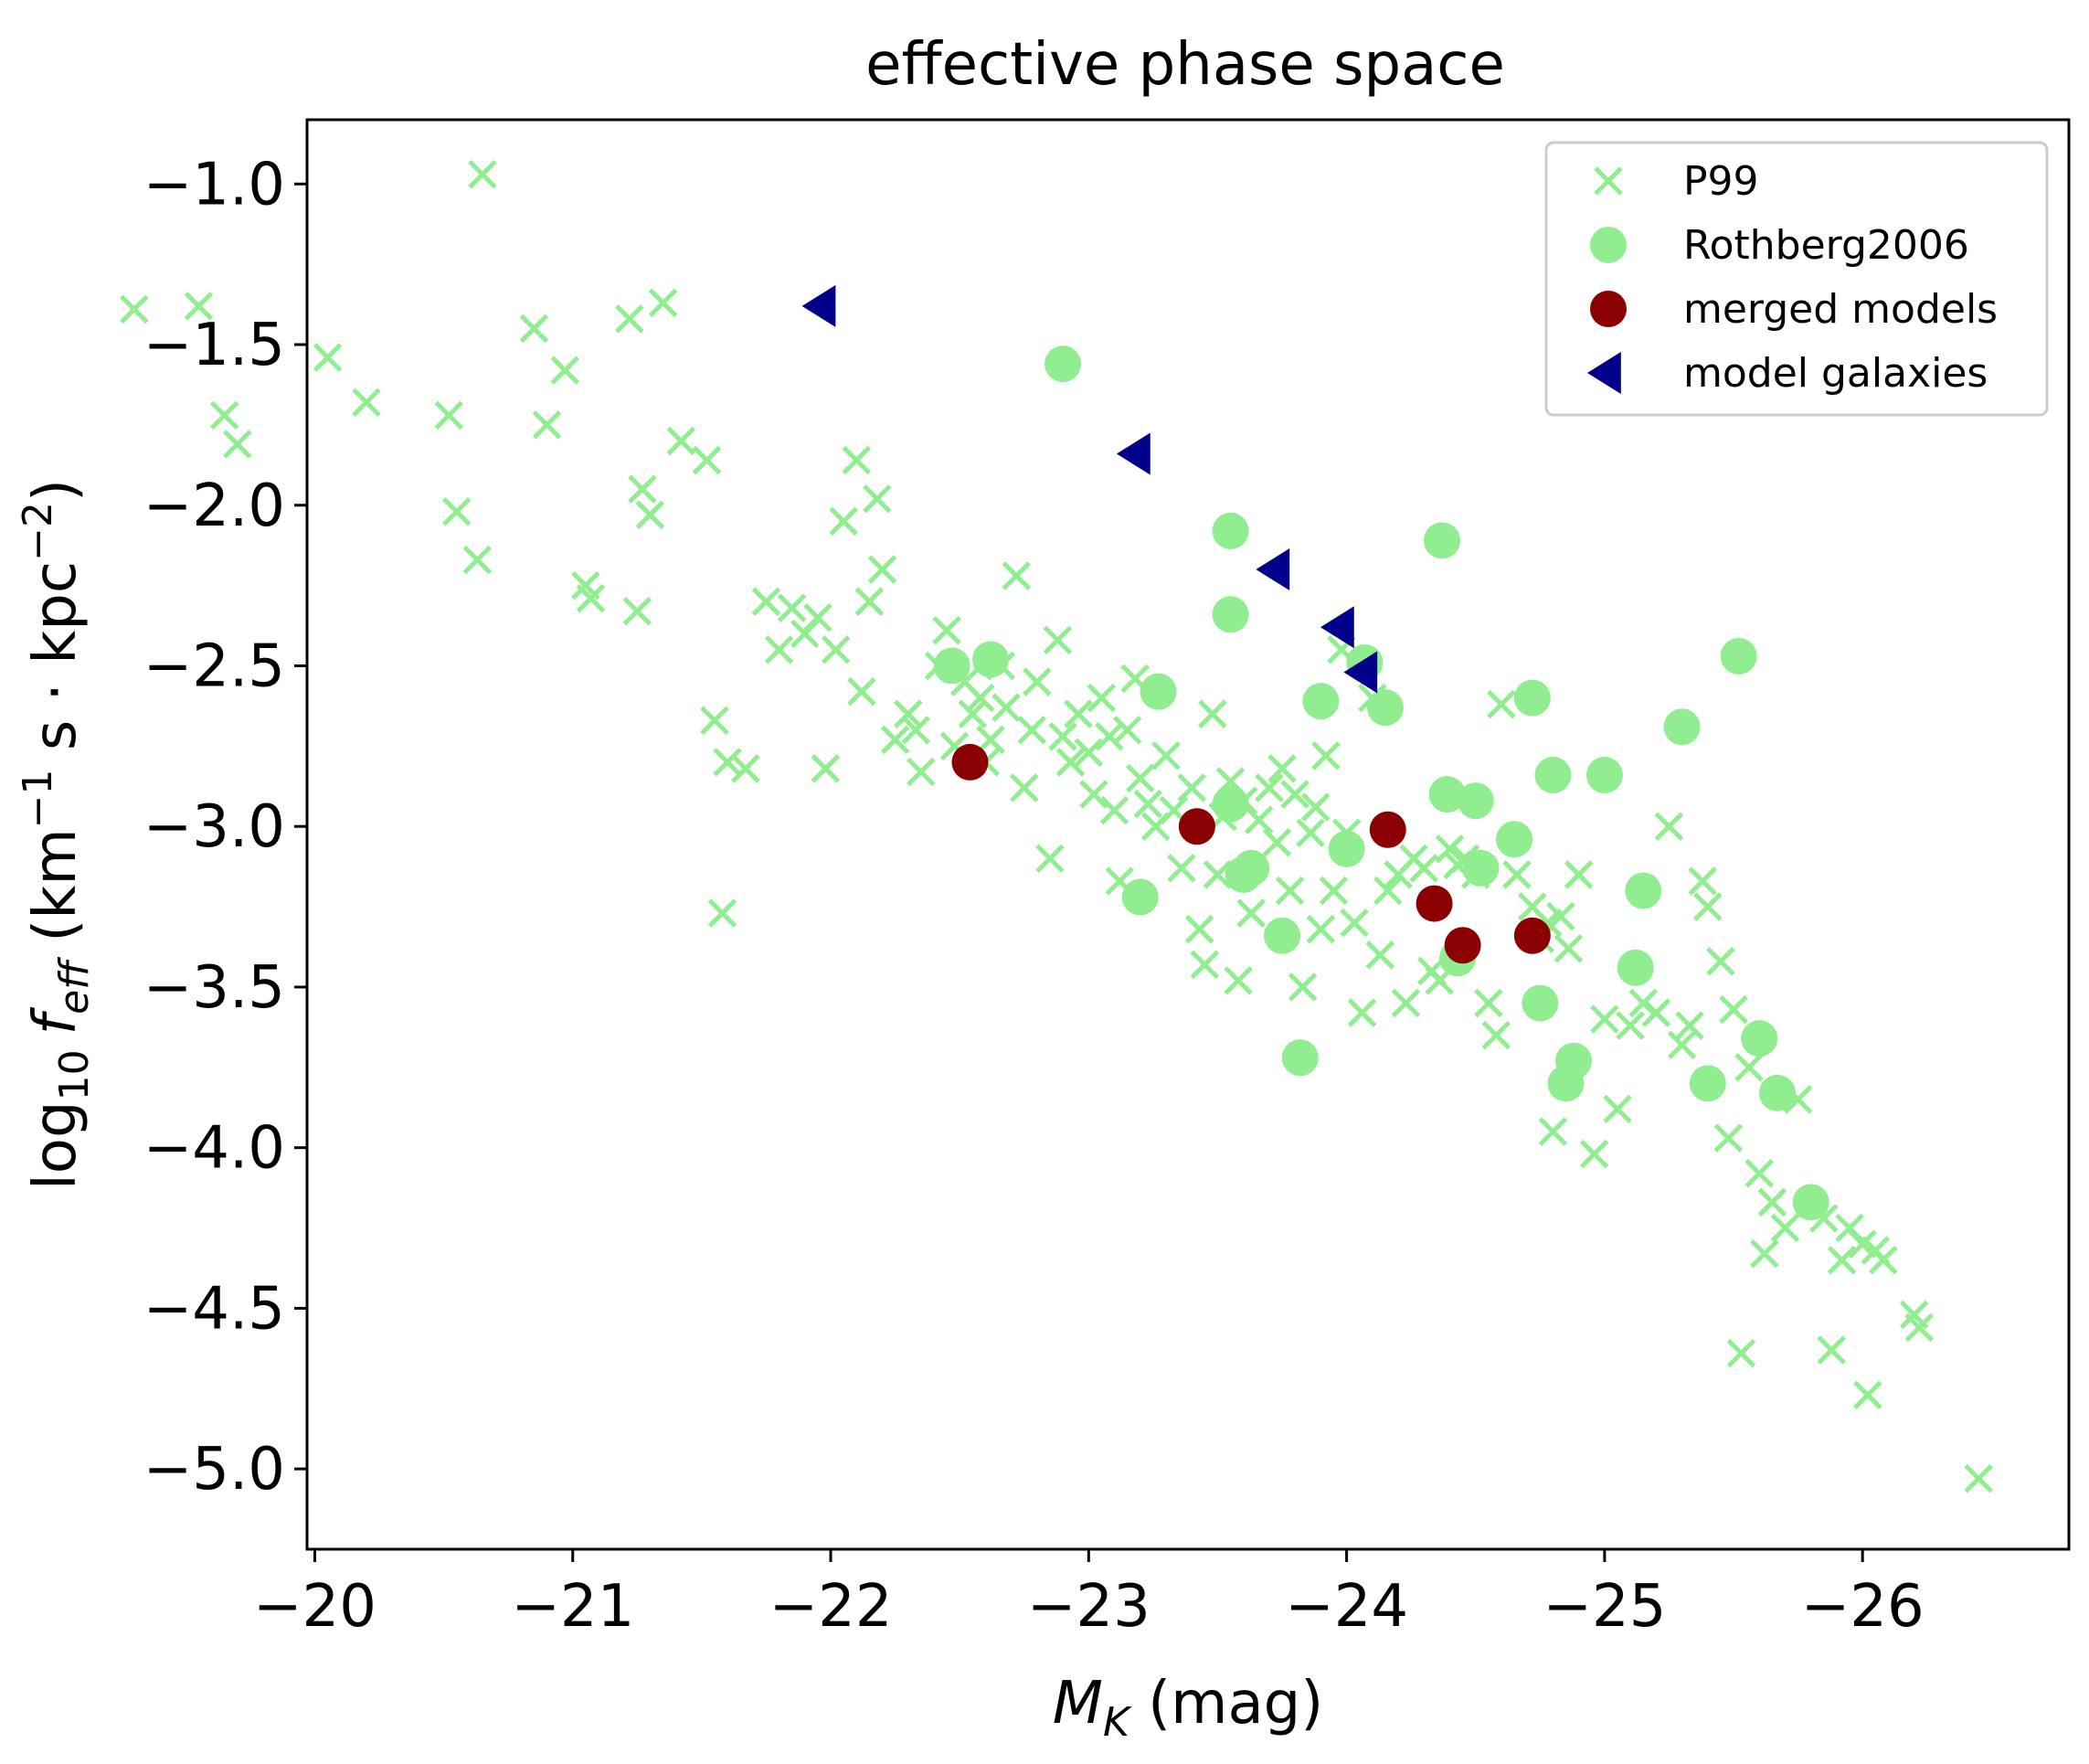  Describe the element at coordinates (214, 1149) in the screenshot. I see `y-tick-label: −4.0` at that location.